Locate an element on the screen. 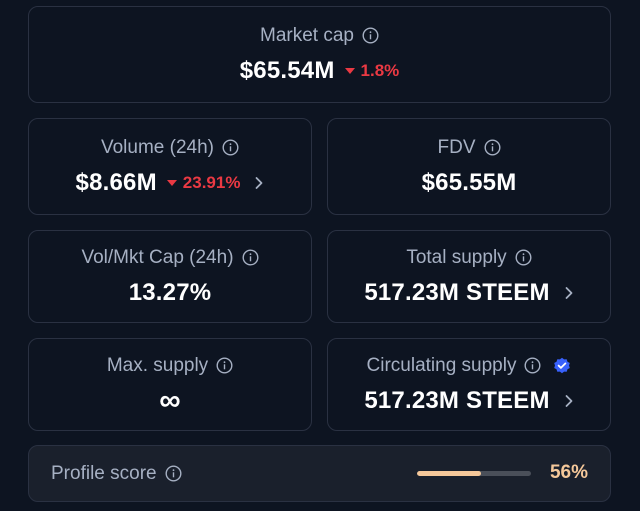 The width and height of the screenshot is (640, 511). volume-card: Volume (24h) $8.66M 23.91% is located at coordinates (170, 166).